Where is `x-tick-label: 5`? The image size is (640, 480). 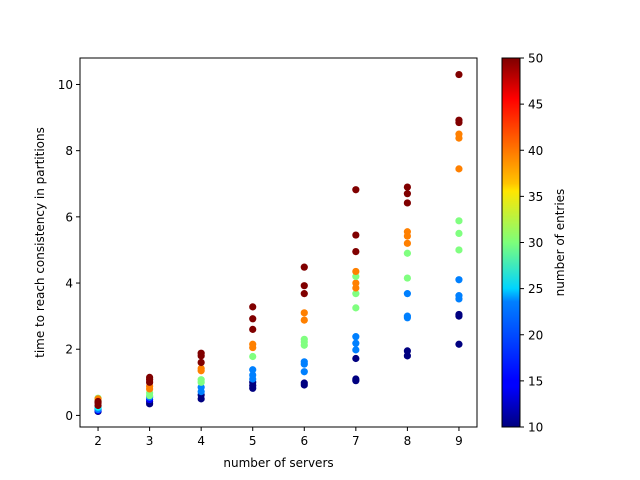 x-tick-label: 5 is located at coordinates (253, 441).